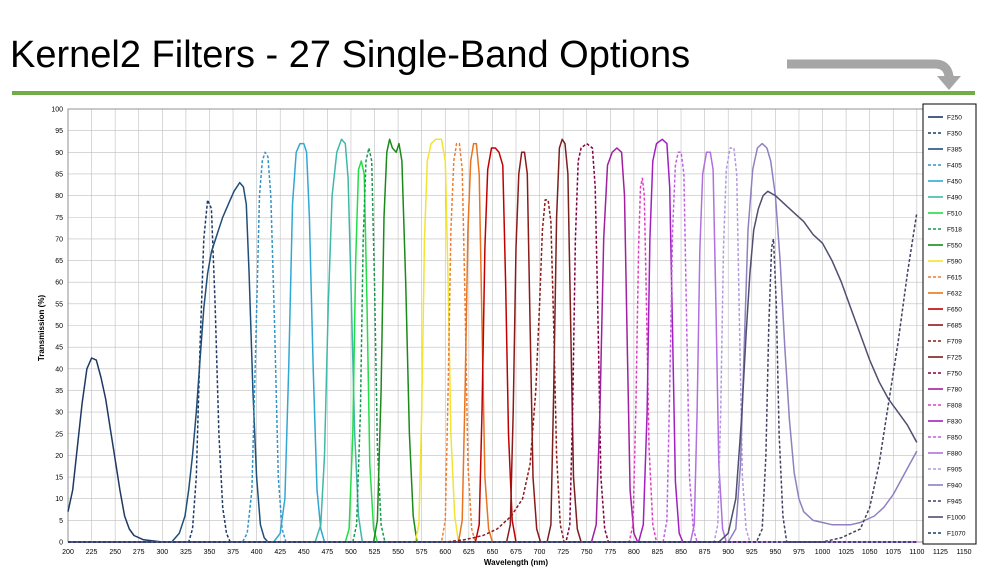 This screenshot has height=579, width=987. I want to click on legend-label: F385, so click(954, 150).